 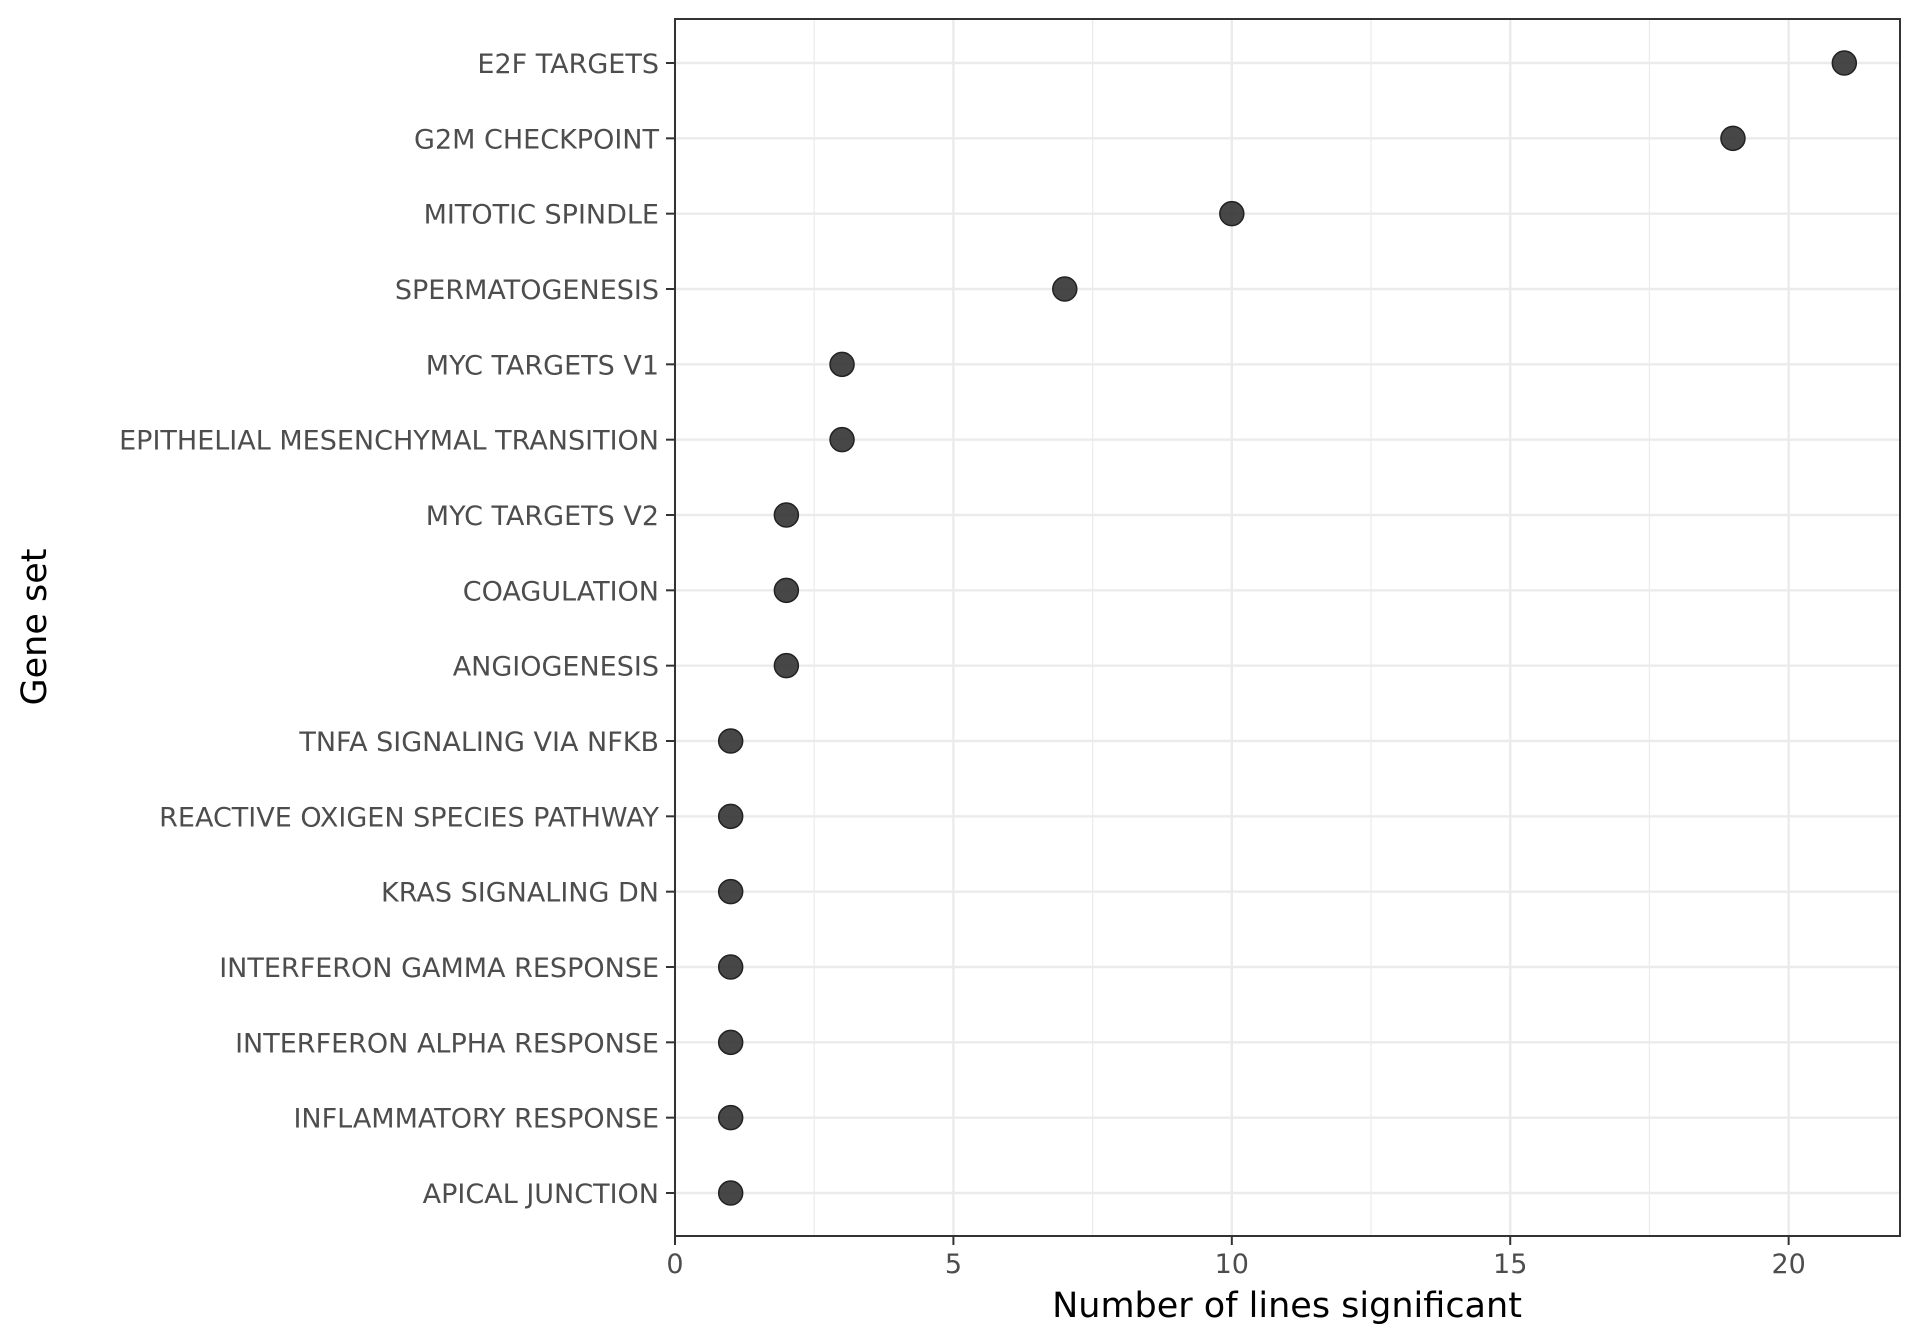 What do you see at coordinates (520, 893) in the screenshot?
I see `y-tick-label: KRAS SIGNALING DN` at bounding box center [520, 893].